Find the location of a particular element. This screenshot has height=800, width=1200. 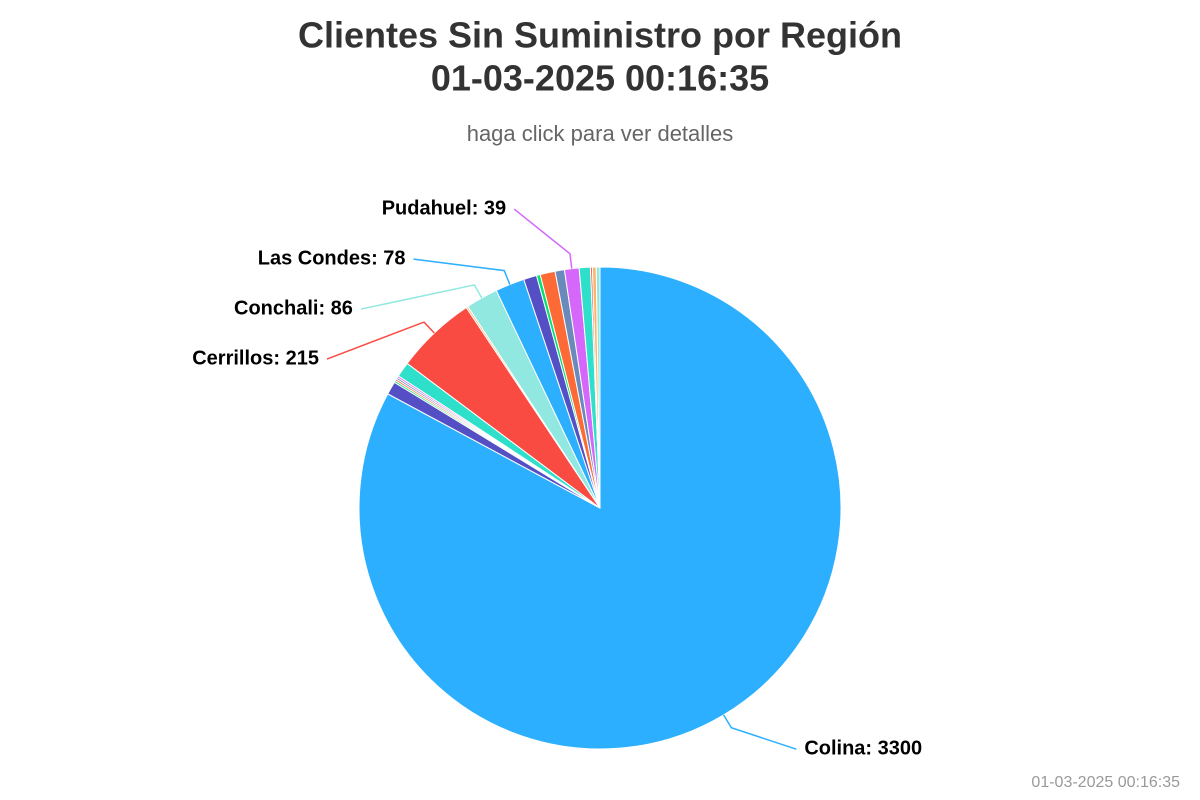

data-label: Las Condes: 78 is located at coordinates (332, 258).